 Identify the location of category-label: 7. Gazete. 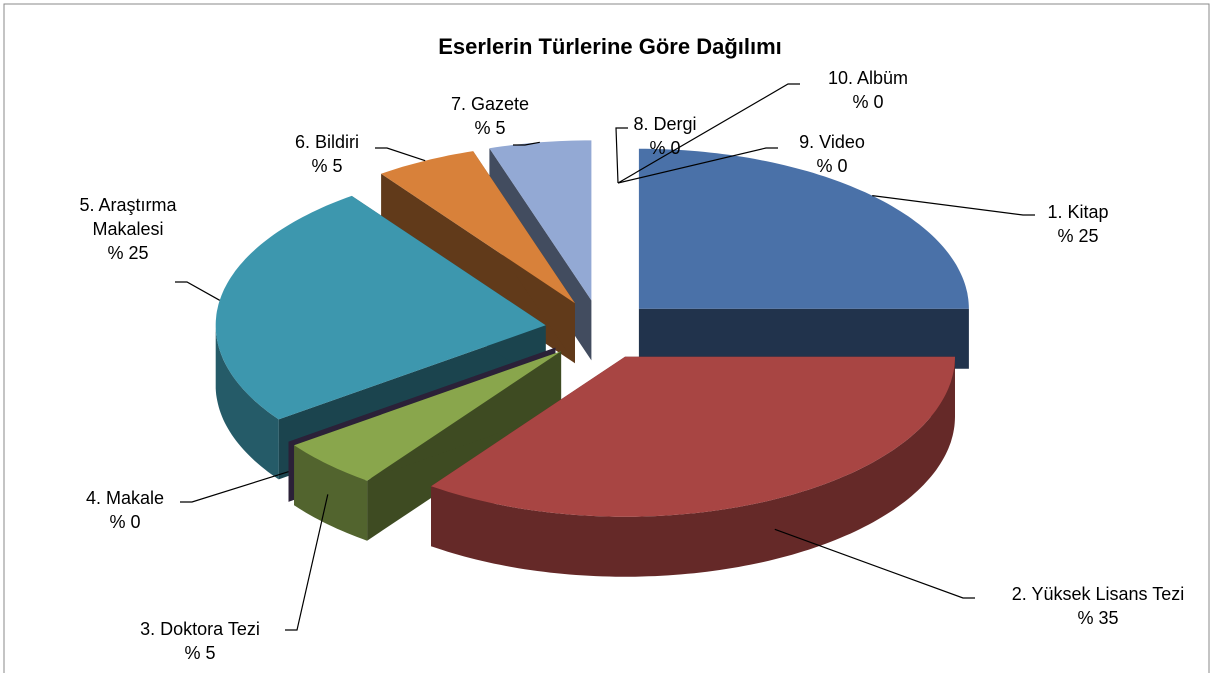
(490, 104).